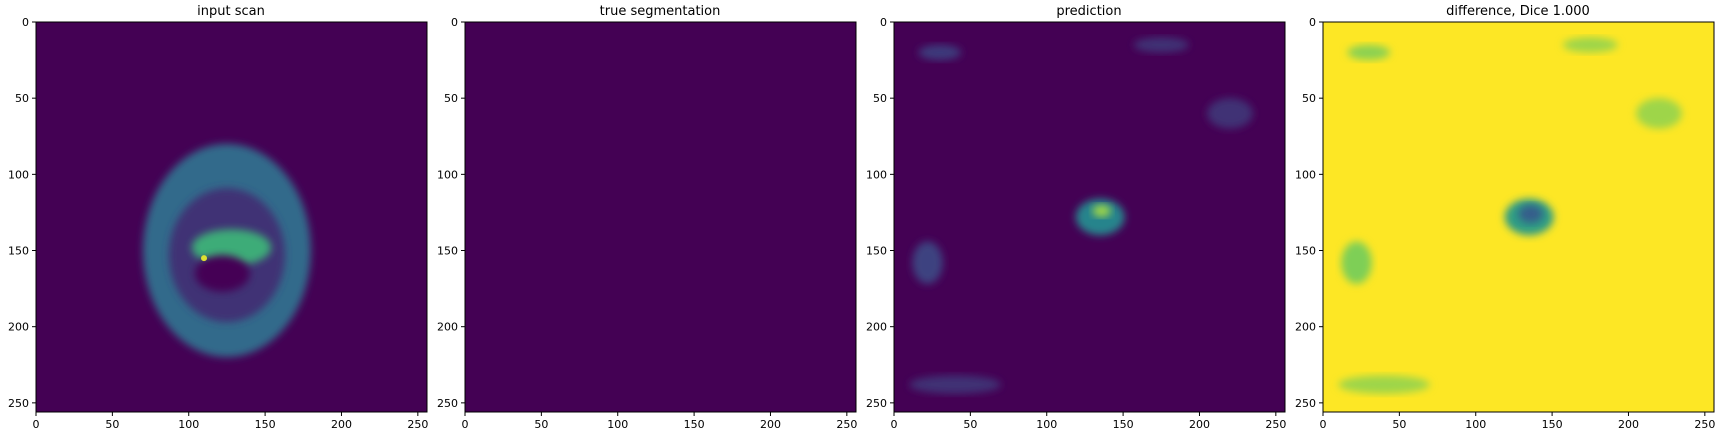 The width and height of the screenshot is (1728, 432). I want to click on panel-title: true segmentation, so click(660, 11).